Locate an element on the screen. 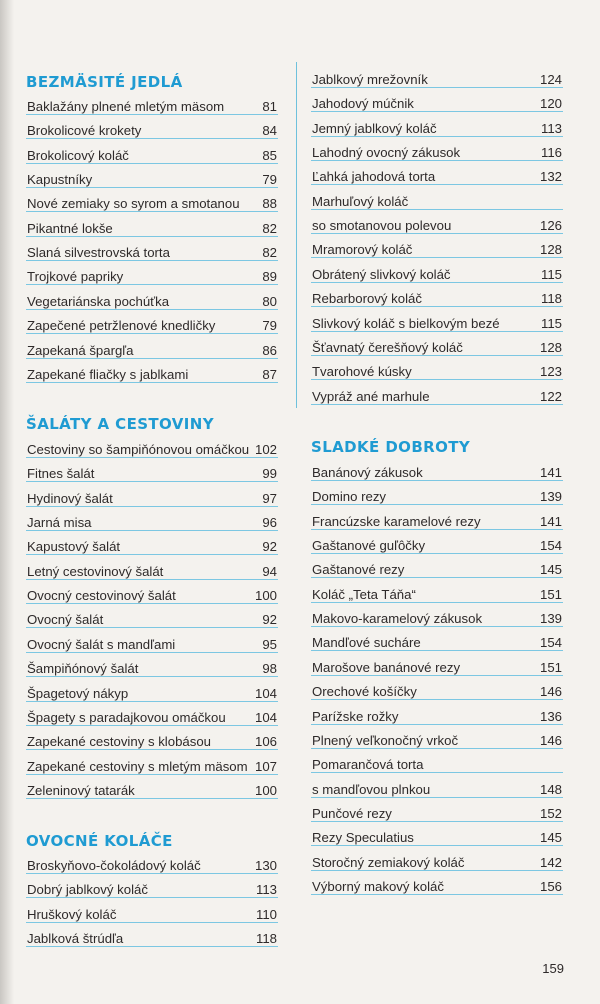 The width and height of the screenshot is (600, 1004). recipe-name: Šťavnatý čerešňový koláč is located at coordinates (387, 347).